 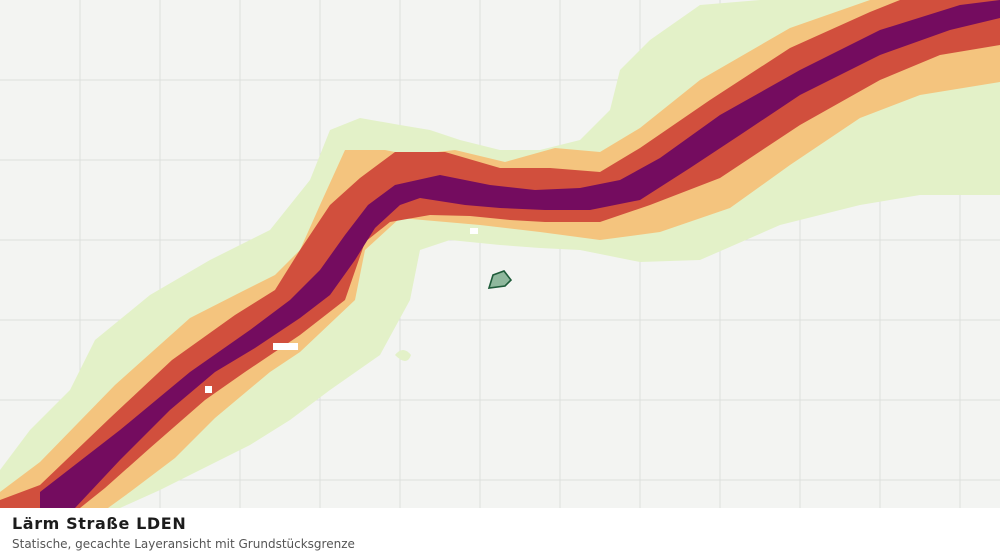 What do you see at coordinates (500, 279) in the screenshot?
I see `parcel-boundary-polygon` at bounding box center [500, 279].